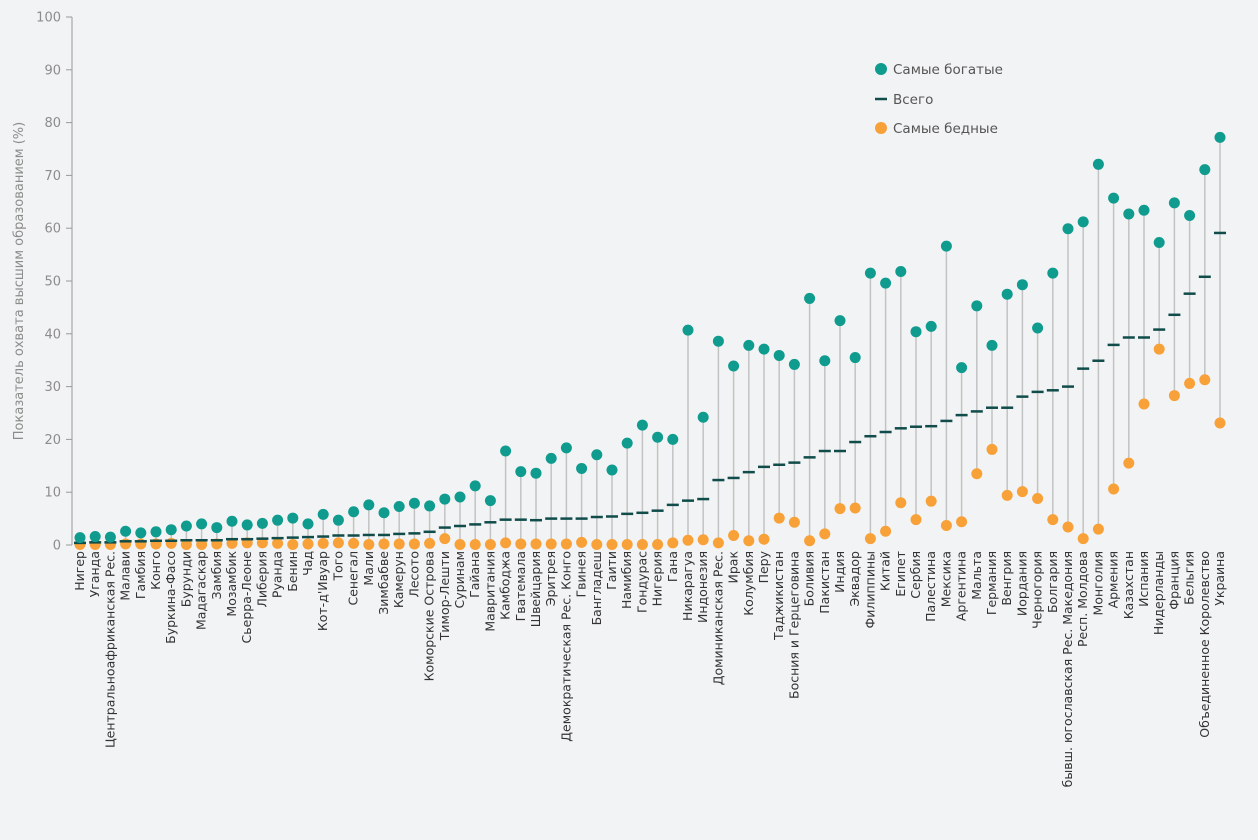 The height and width of the screenshot is (840, 1258). What do you see at coordinates (429, 616) in the screenshot?
I see `x-tick-label: Коморские Острова` at bounding box center [429, 616].